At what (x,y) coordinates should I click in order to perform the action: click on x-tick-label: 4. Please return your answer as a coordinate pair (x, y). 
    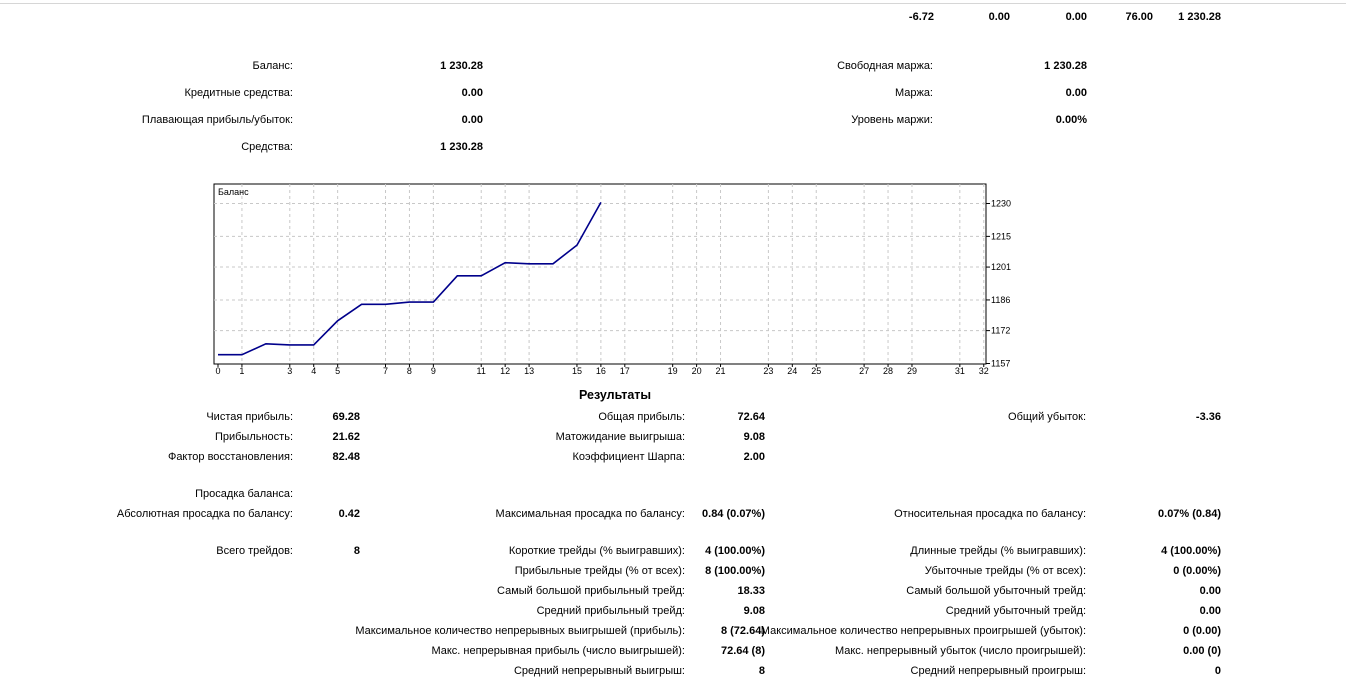
    Looking at the image, I should click on (313, 371).